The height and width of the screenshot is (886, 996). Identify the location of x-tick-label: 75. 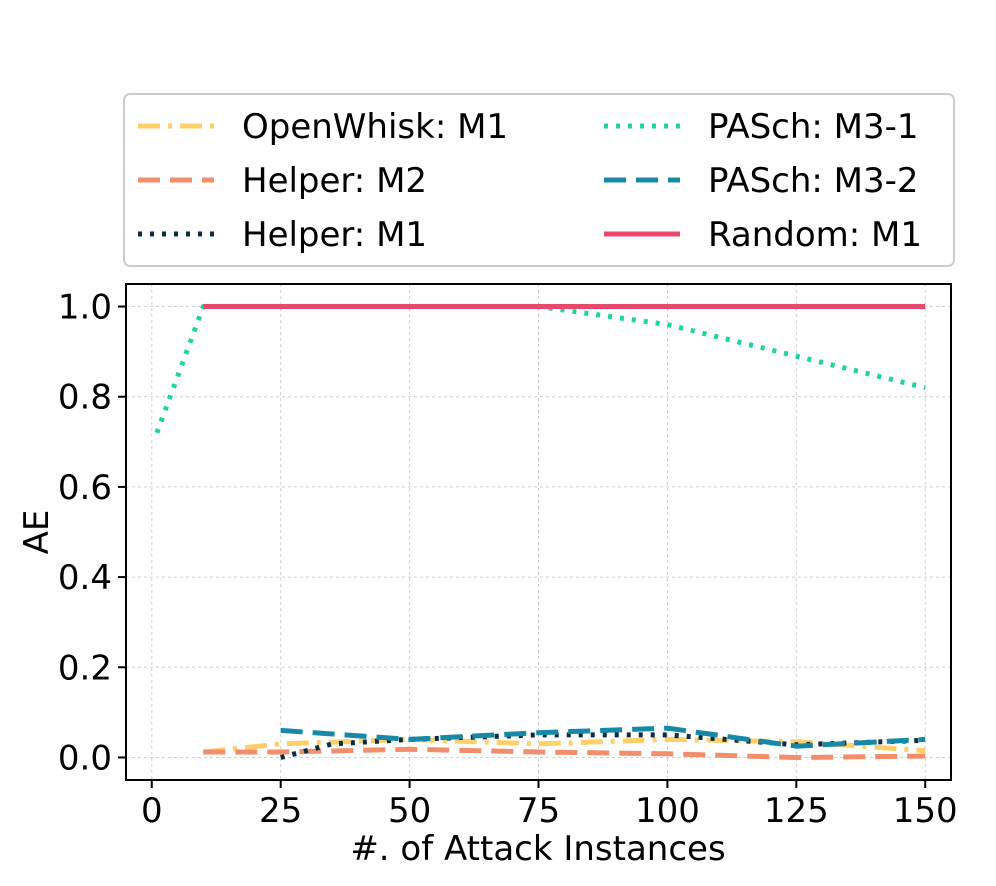
(538, 811).